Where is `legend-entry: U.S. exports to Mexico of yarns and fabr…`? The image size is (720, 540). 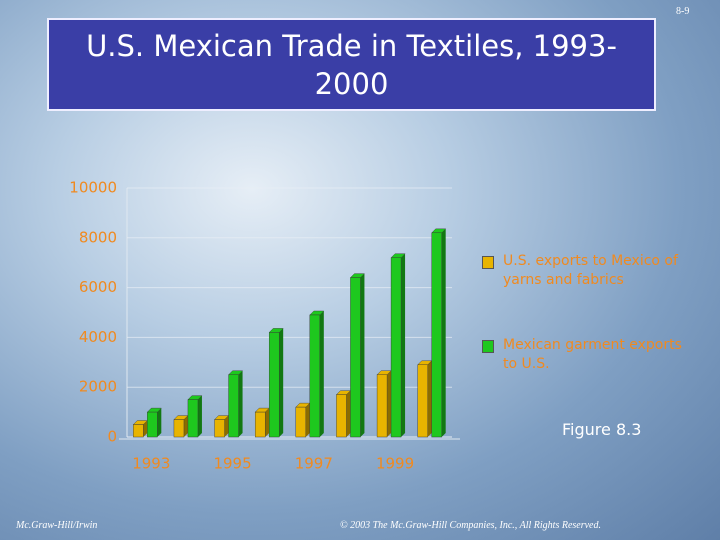 legend-entry: U.S. exports to Mexico of yarns and fabr… is located at coordinates (589, 271).